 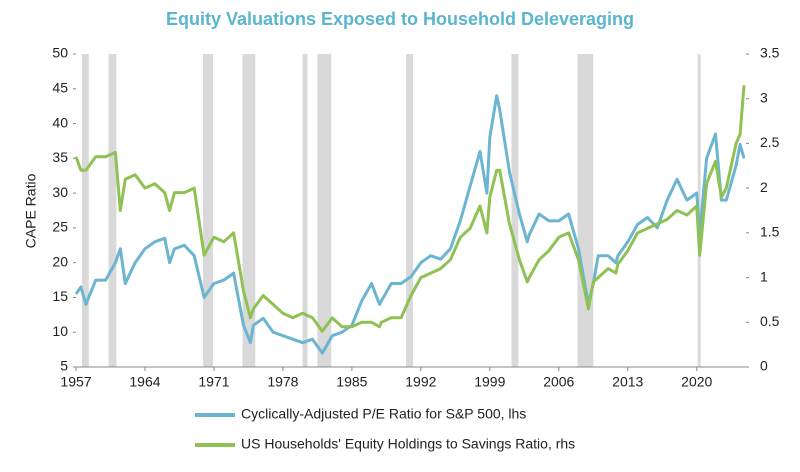 What do you see at coordinates (696, 382) in the screenshot?
I see `x-tick-label: 2020` at bounding box center [696, 382].